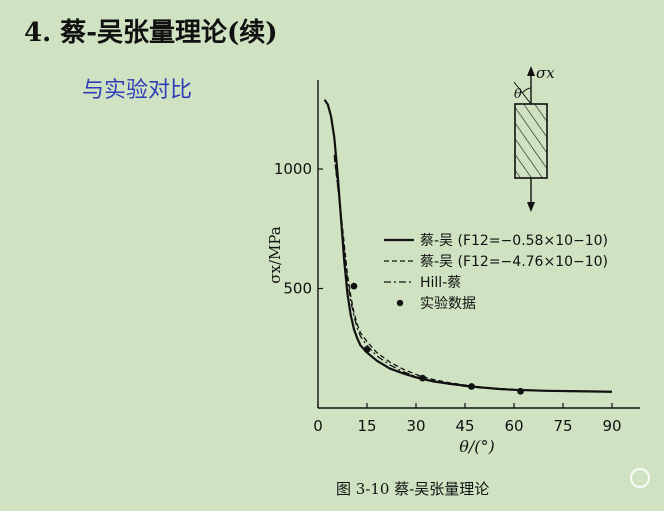  I want to click on x-tick-label: 90, so click(611, 426).